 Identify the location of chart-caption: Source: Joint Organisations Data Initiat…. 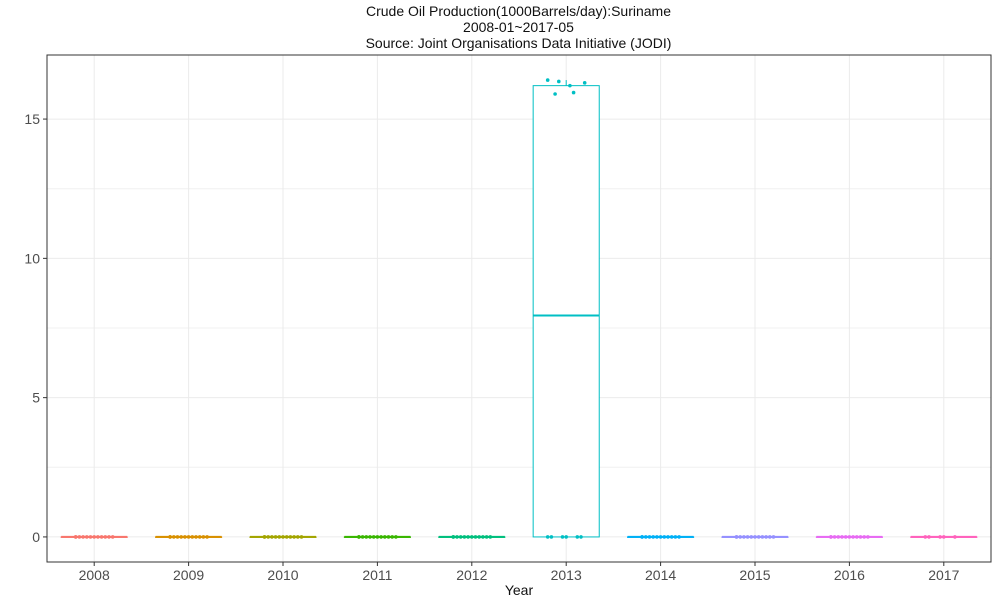
(518, 43).